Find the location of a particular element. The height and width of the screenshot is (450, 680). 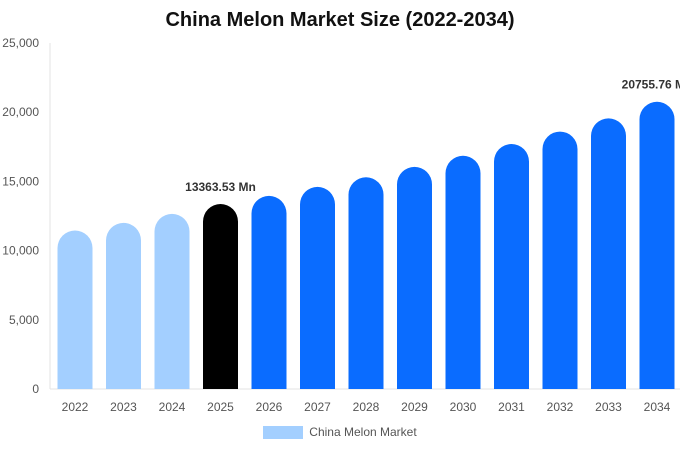

y-tick-label: 15,000 is located at coordinates (20, 181).